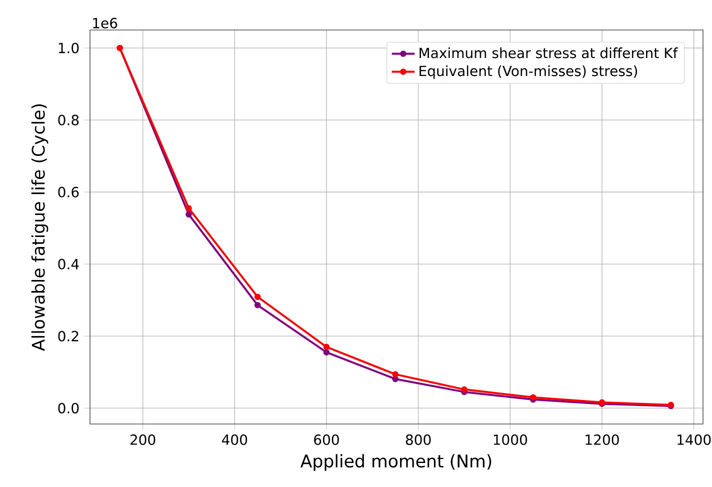  Describe the element at coordinates (105, 23) in the screenshot. I see `text: 1e6` at that location.